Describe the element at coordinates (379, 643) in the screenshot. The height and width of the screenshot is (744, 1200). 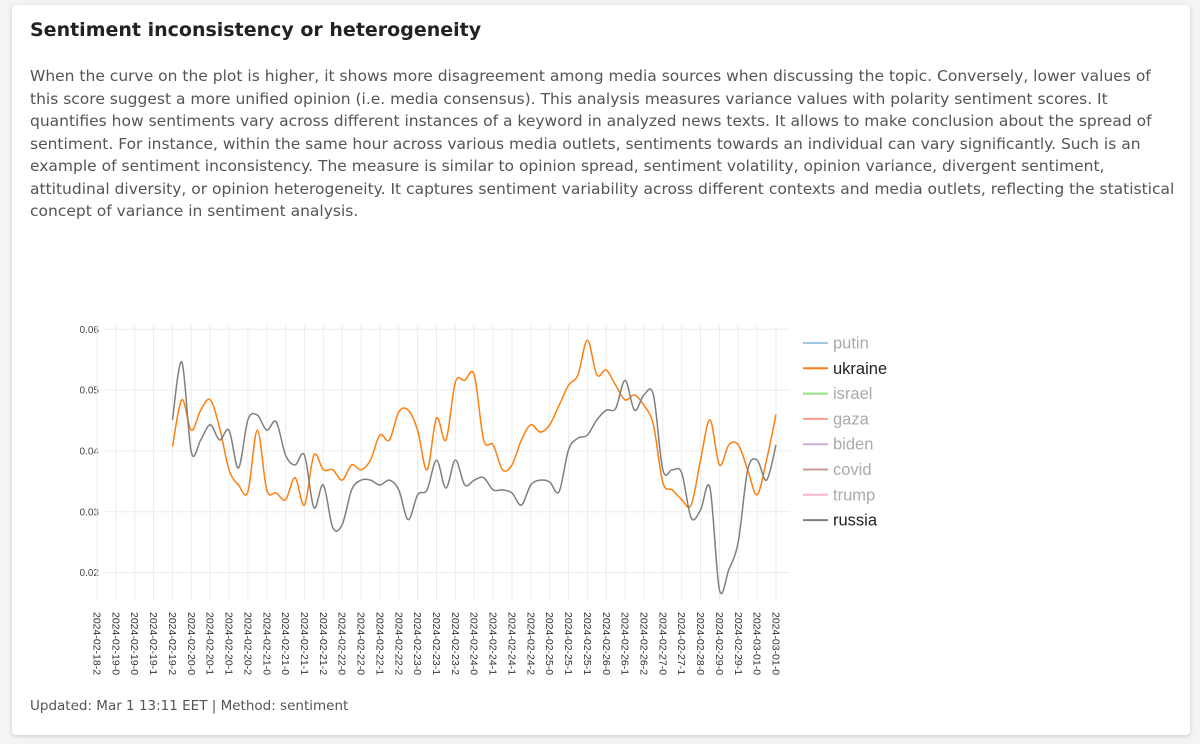
I see `x-tick-label: 2024-02-22-1` at that location.